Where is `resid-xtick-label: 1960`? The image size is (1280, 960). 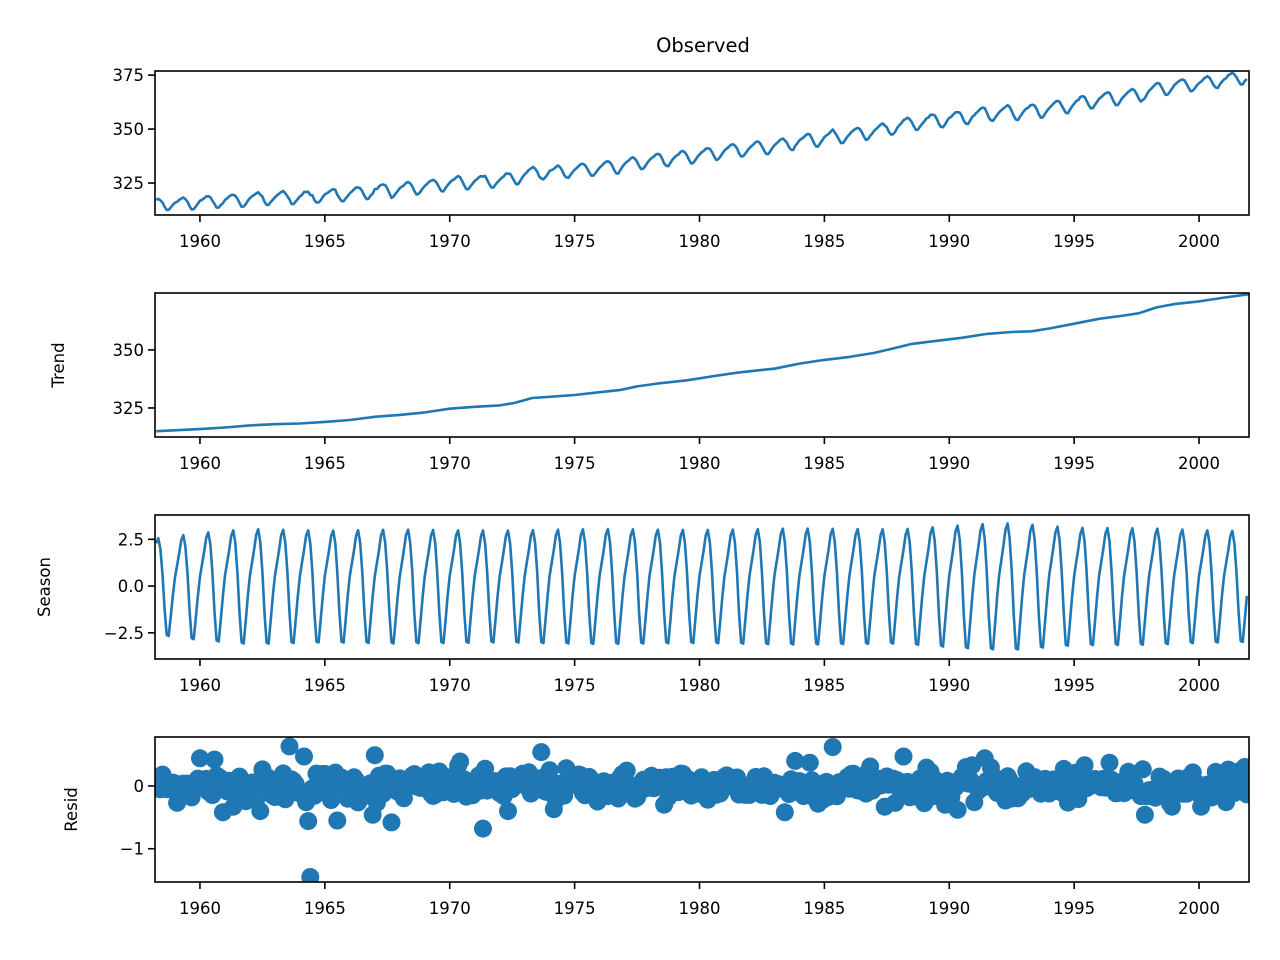 resid-xtick-label: 1960 is located at coordinates (200, 908).